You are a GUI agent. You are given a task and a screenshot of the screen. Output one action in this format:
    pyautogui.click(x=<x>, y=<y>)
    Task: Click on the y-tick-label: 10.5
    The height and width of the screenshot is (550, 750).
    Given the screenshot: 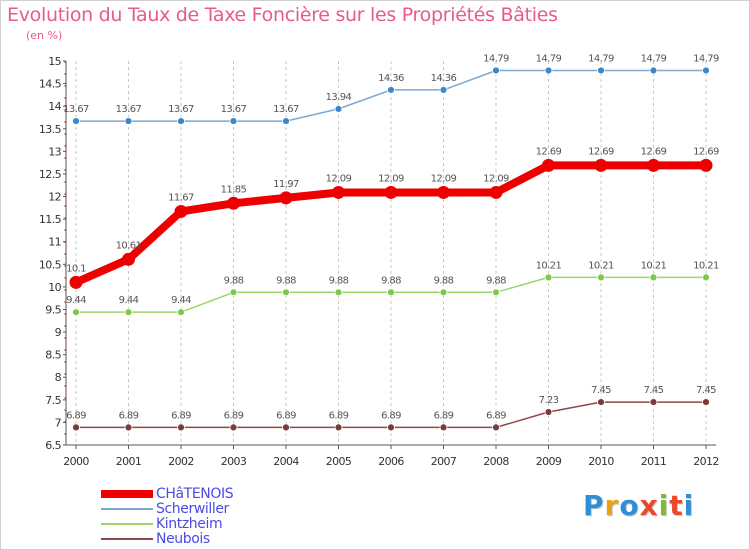 What is the action you would take?
    pyautogui.click(x=50, y=264)
    